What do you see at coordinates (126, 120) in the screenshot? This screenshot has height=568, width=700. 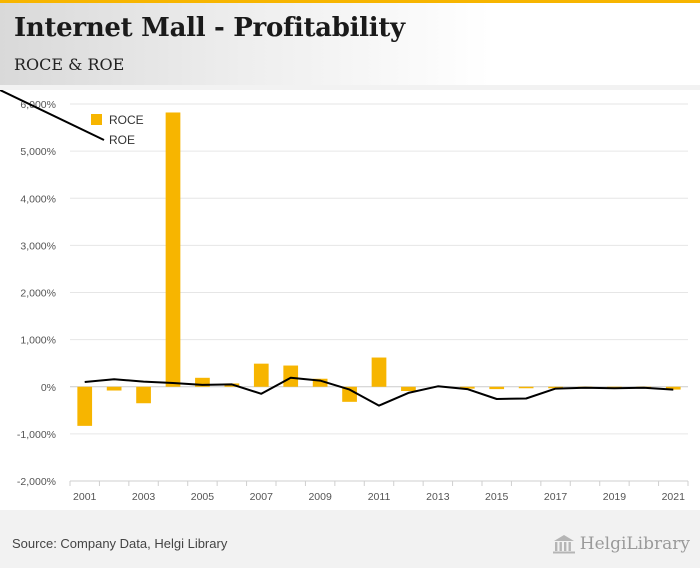 I see `legend-roce-label: ROCE` at bounding box center [126, 120].